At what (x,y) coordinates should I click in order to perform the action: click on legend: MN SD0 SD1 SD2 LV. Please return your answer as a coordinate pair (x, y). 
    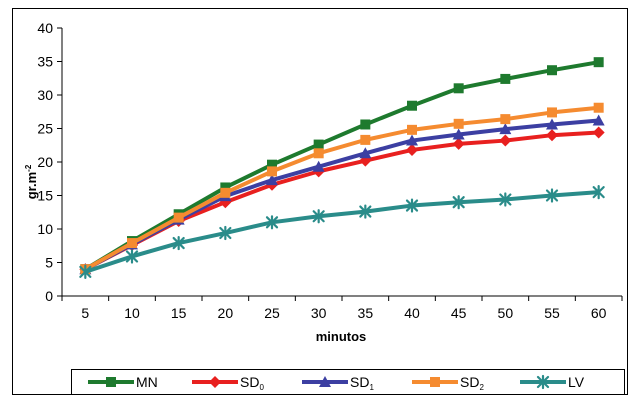
    Looking at the image, I should click on (336, 383).